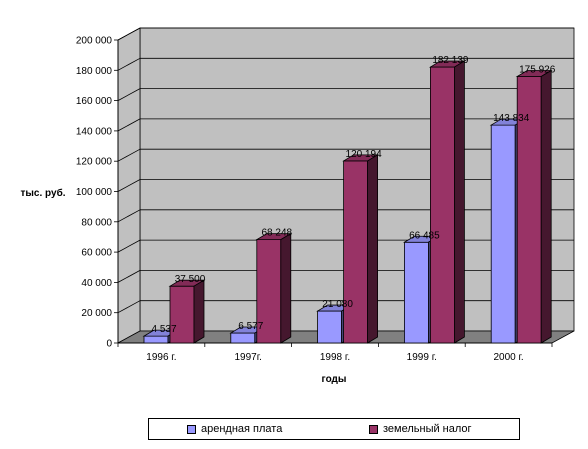 This screenshot has width=588, height=449. Describe the element at coordinates (537, 69) in the screenshot. I see `data-label: 175 926` at that location.